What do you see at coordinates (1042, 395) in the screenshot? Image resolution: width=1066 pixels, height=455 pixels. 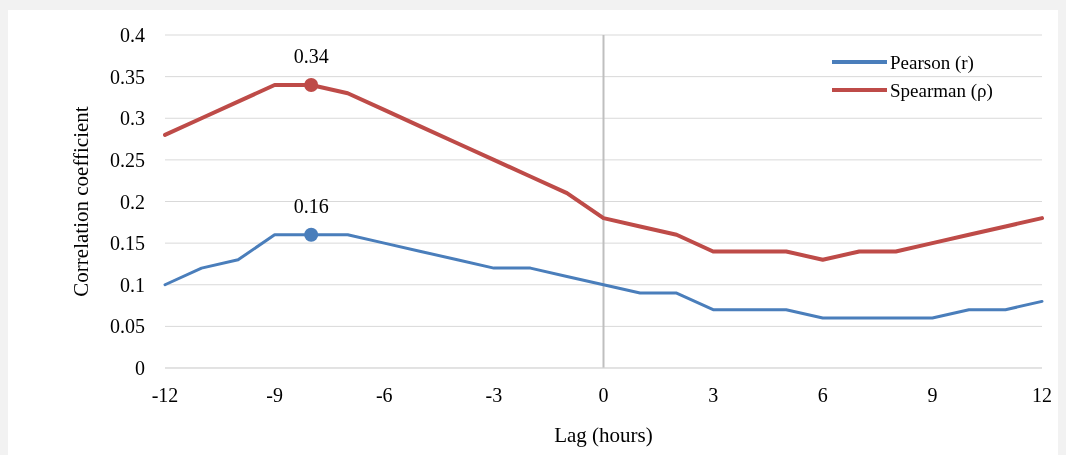 I see `x-tick-label: 12` at bounding box center [1042, 395].